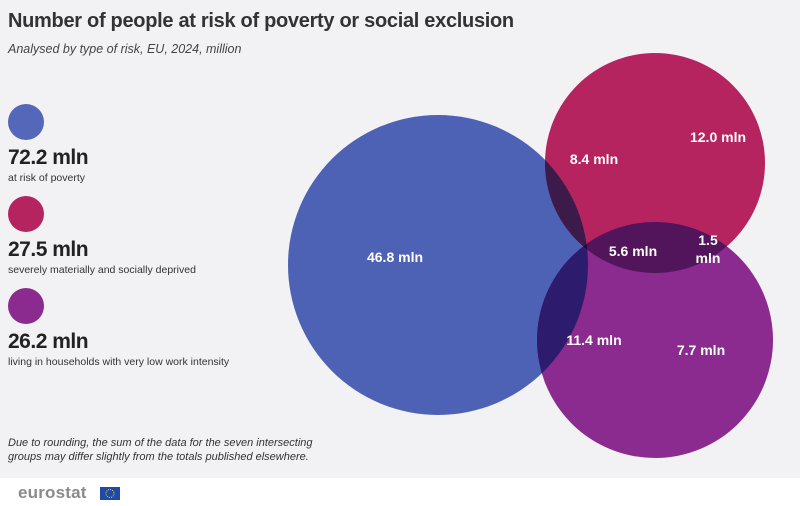 The image size is (800, 506). I want to click on label-deprived-low-work-line1: 1.5, so click(708, 240).